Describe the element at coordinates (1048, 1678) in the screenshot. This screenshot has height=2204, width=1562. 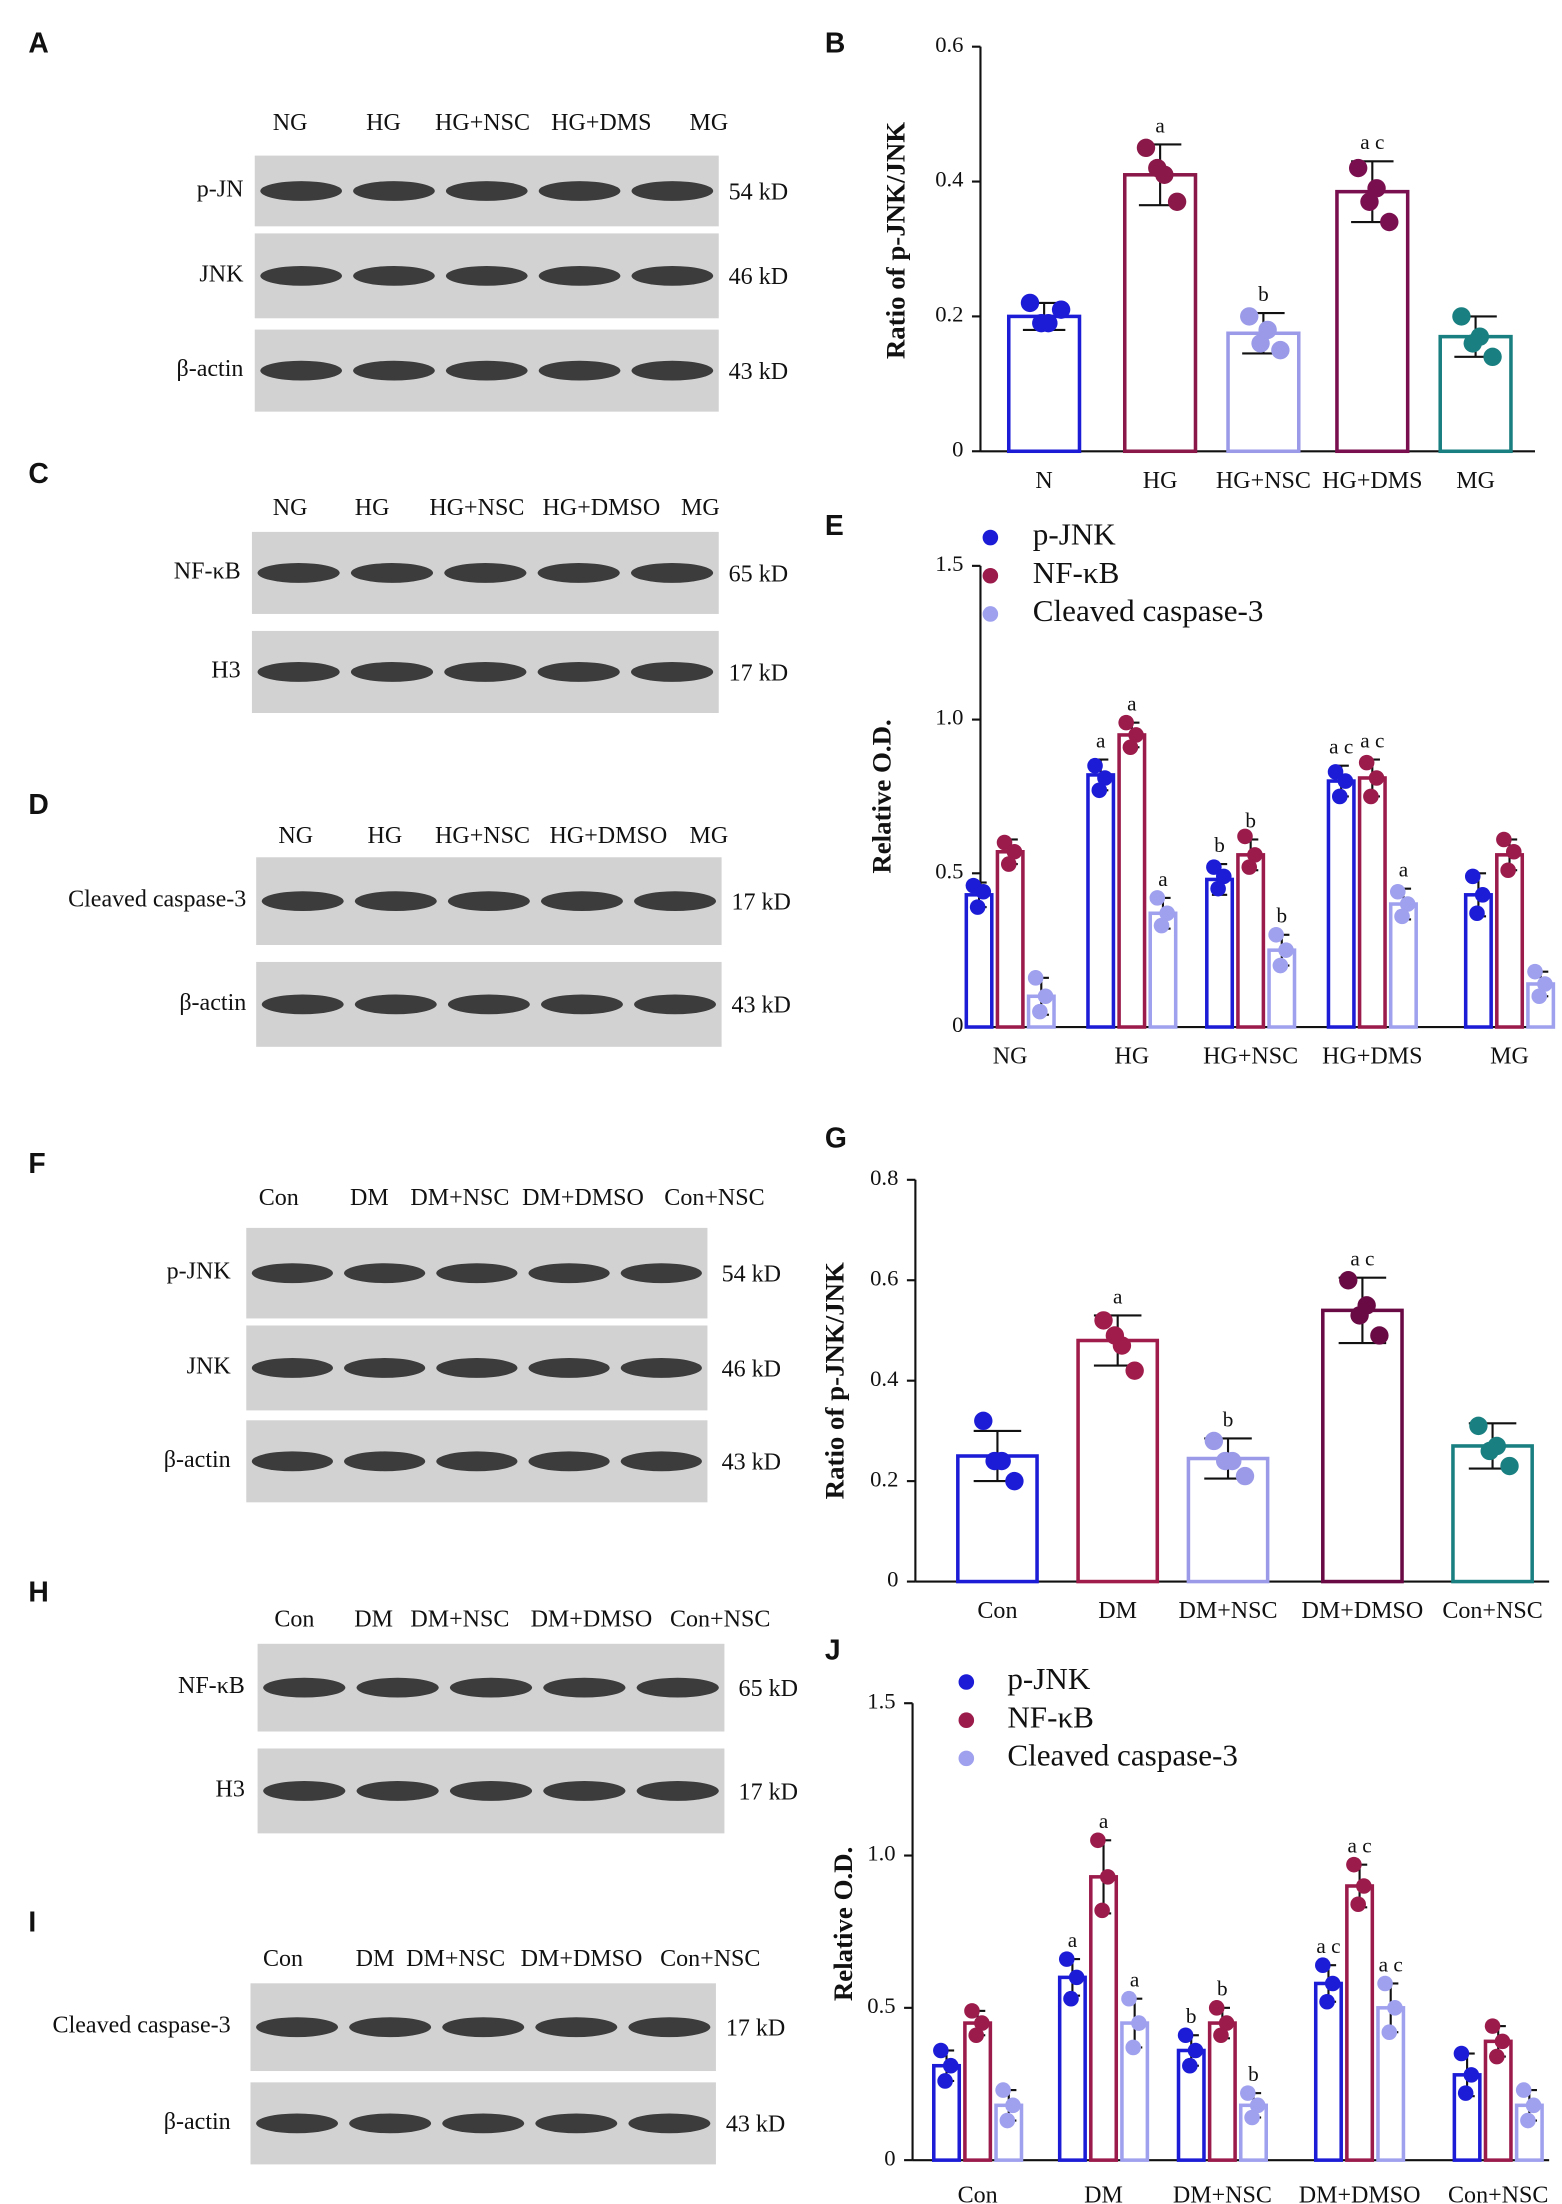
I see `legend-label: p-JNK` at that location.